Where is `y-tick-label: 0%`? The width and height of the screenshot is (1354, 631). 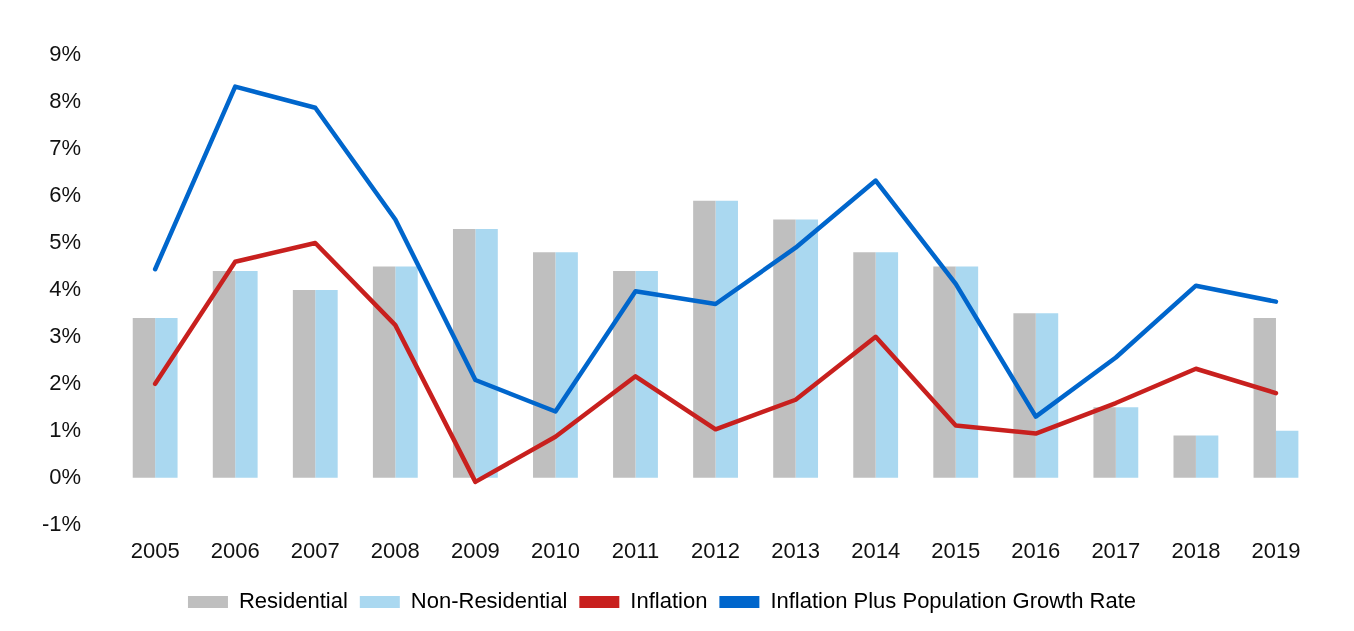 y-tick-label: 0% is located at coordinates (65, 476).